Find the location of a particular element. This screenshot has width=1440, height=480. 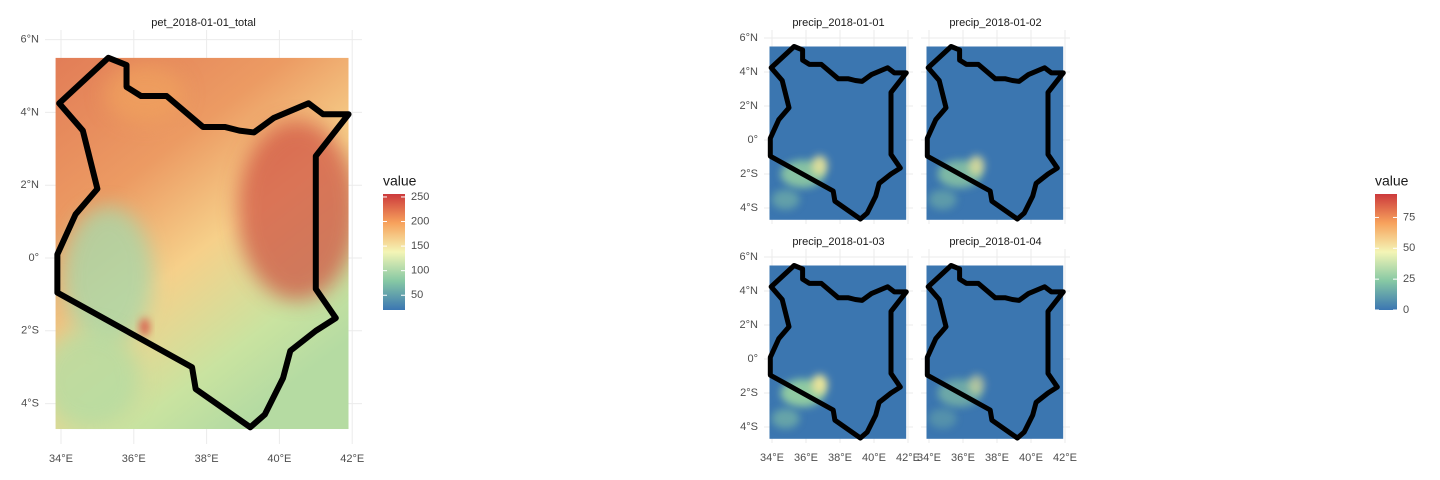

panel-title: pet_2018-01-01_total is located at coordinates (203, 23).